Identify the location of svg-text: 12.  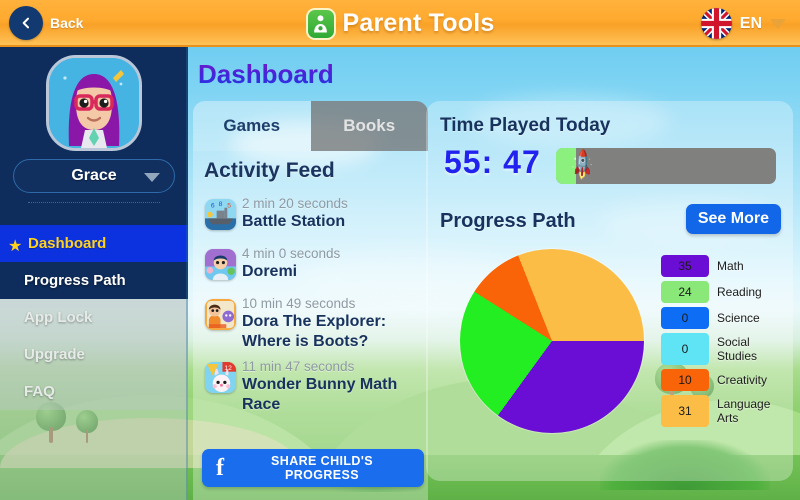
(228, 368).